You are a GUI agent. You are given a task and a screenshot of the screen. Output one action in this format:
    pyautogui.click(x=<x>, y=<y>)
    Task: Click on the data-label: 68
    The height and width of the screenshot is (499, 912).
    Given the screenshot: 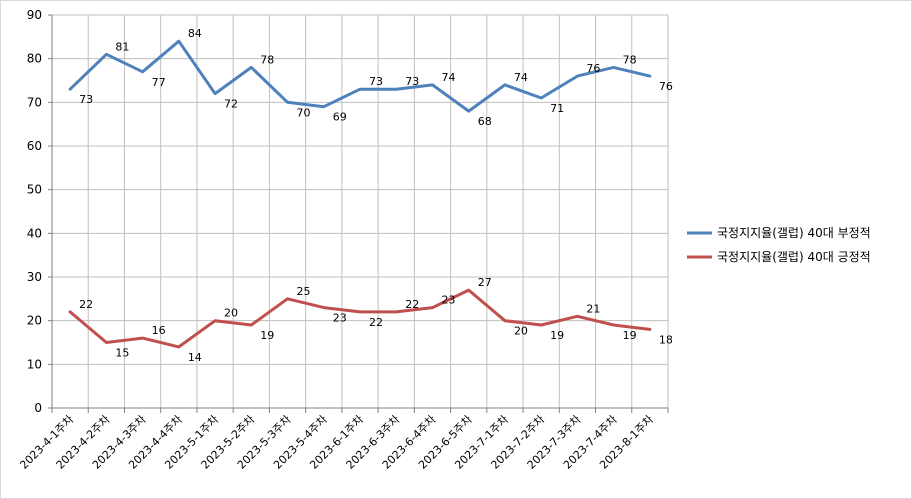 What is the action you would take?
    pyautogui.click(x=485, y=121)
    